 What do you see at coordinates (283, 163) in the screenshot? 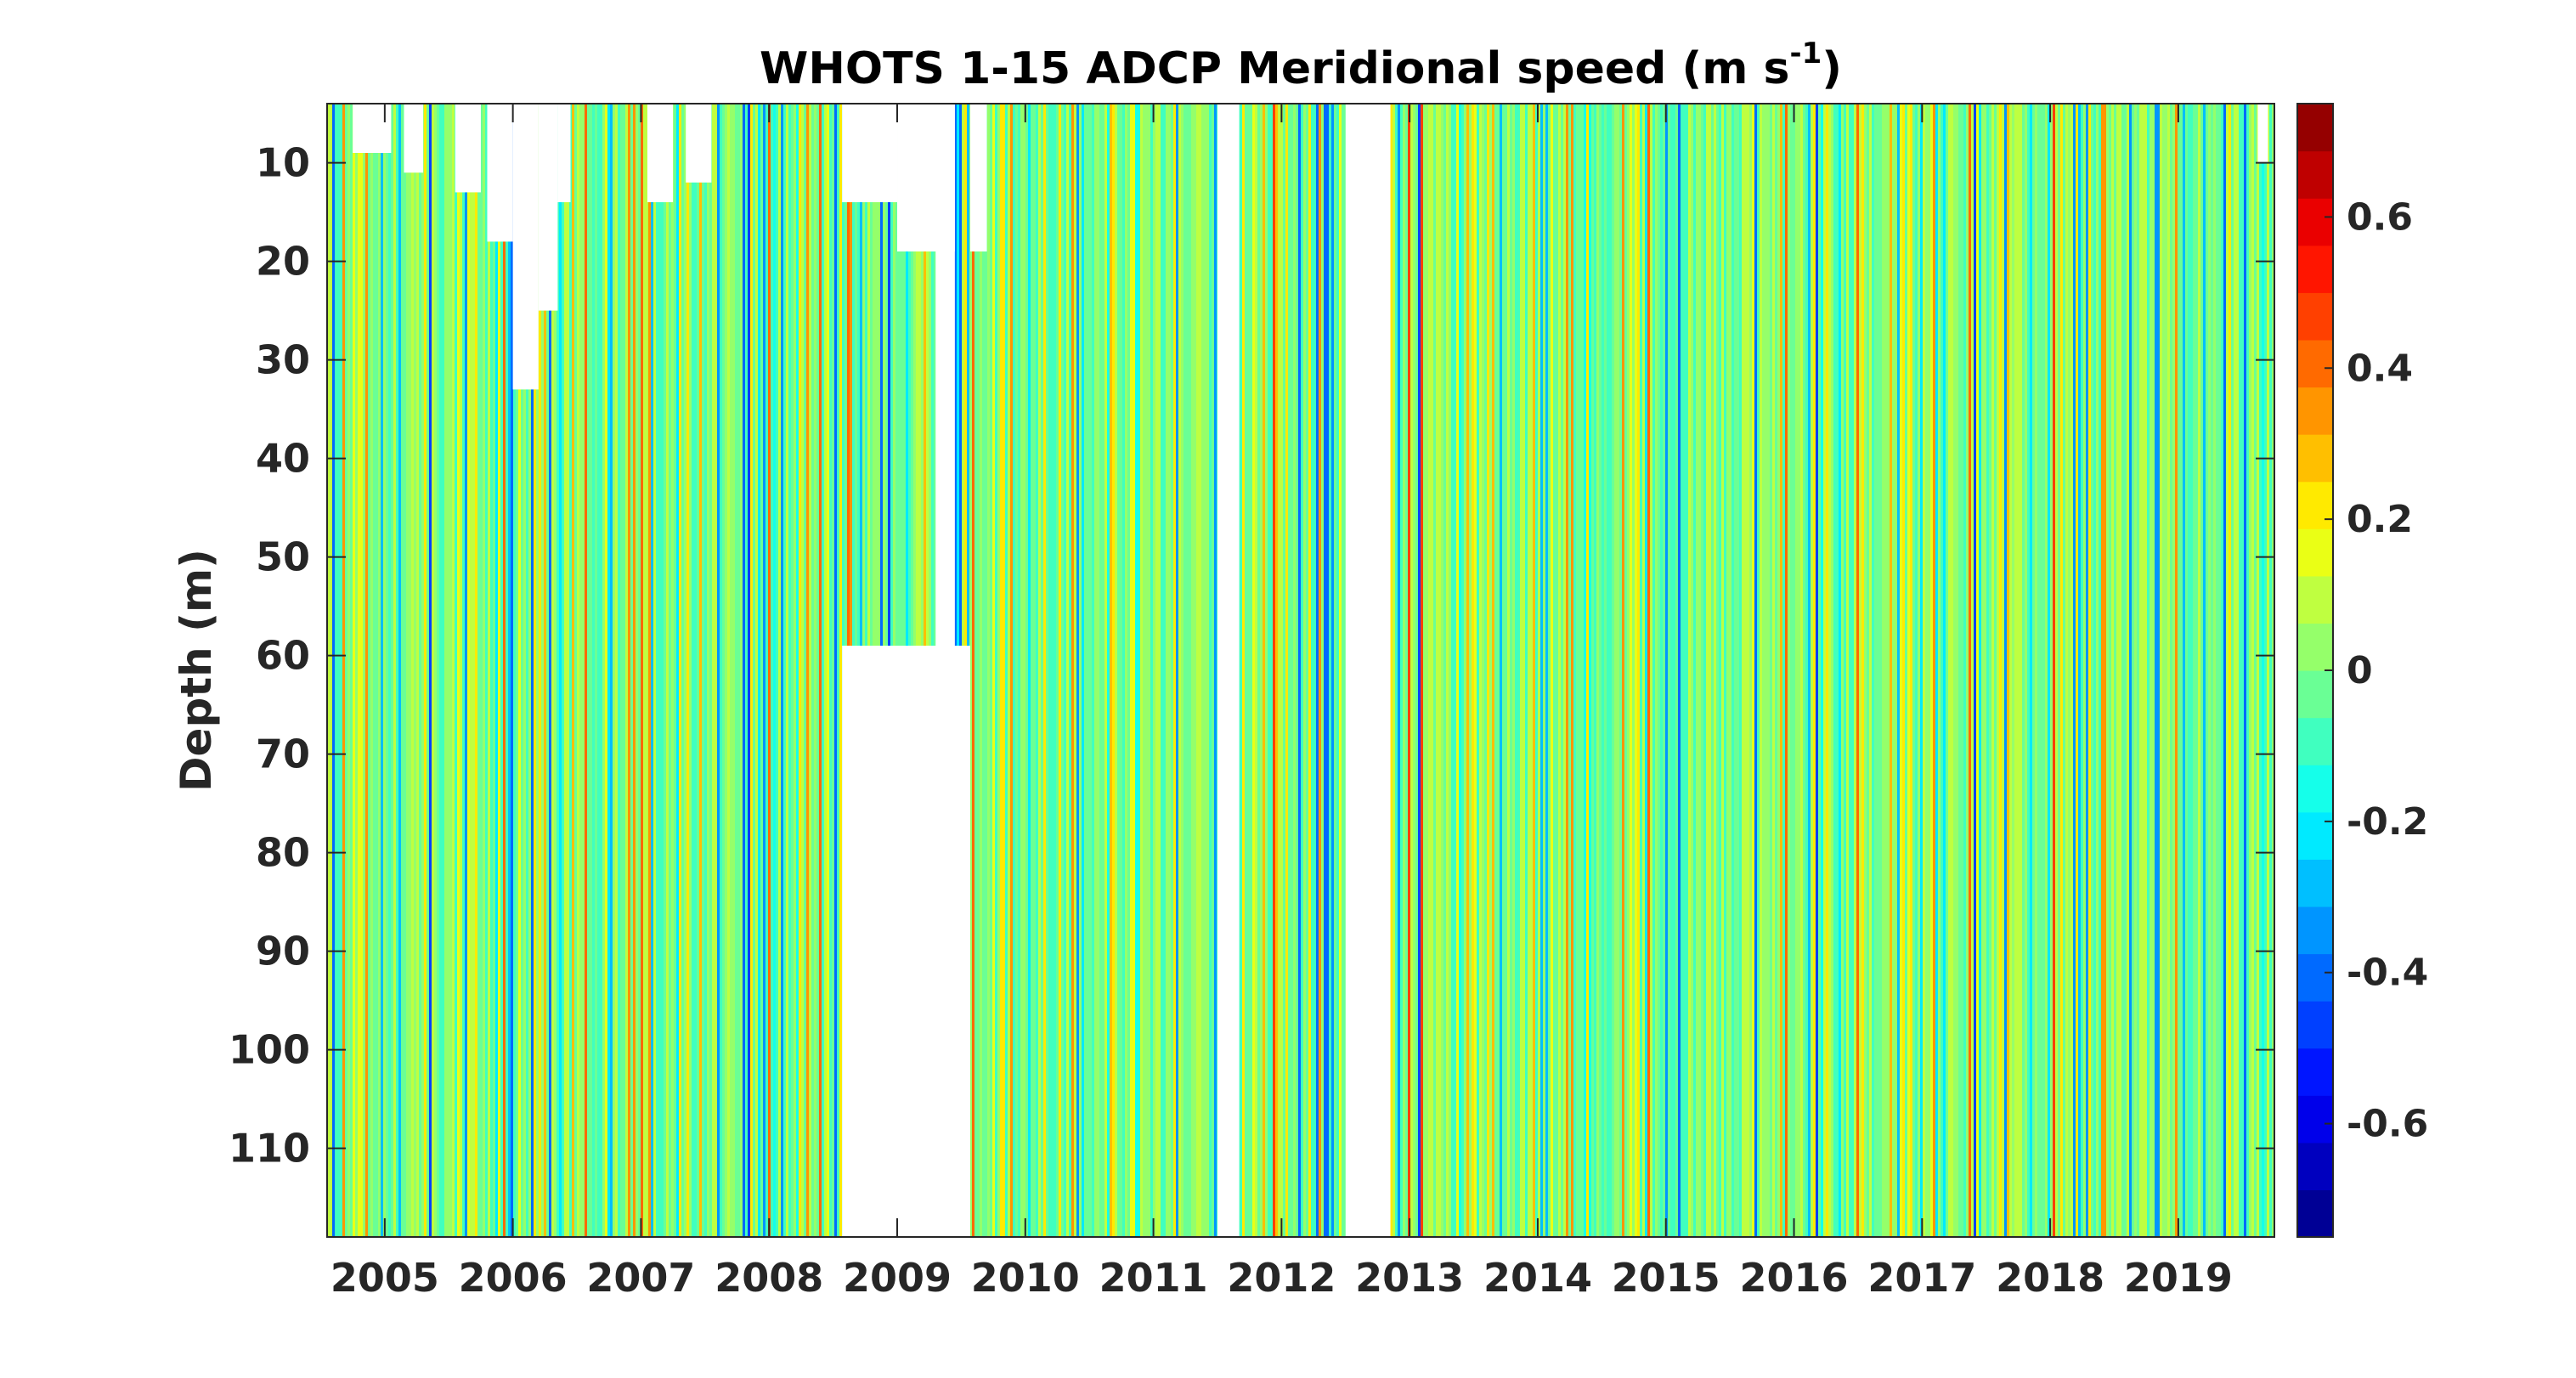
I see `y-tick-label: 10` at bounding box center [283, 163].